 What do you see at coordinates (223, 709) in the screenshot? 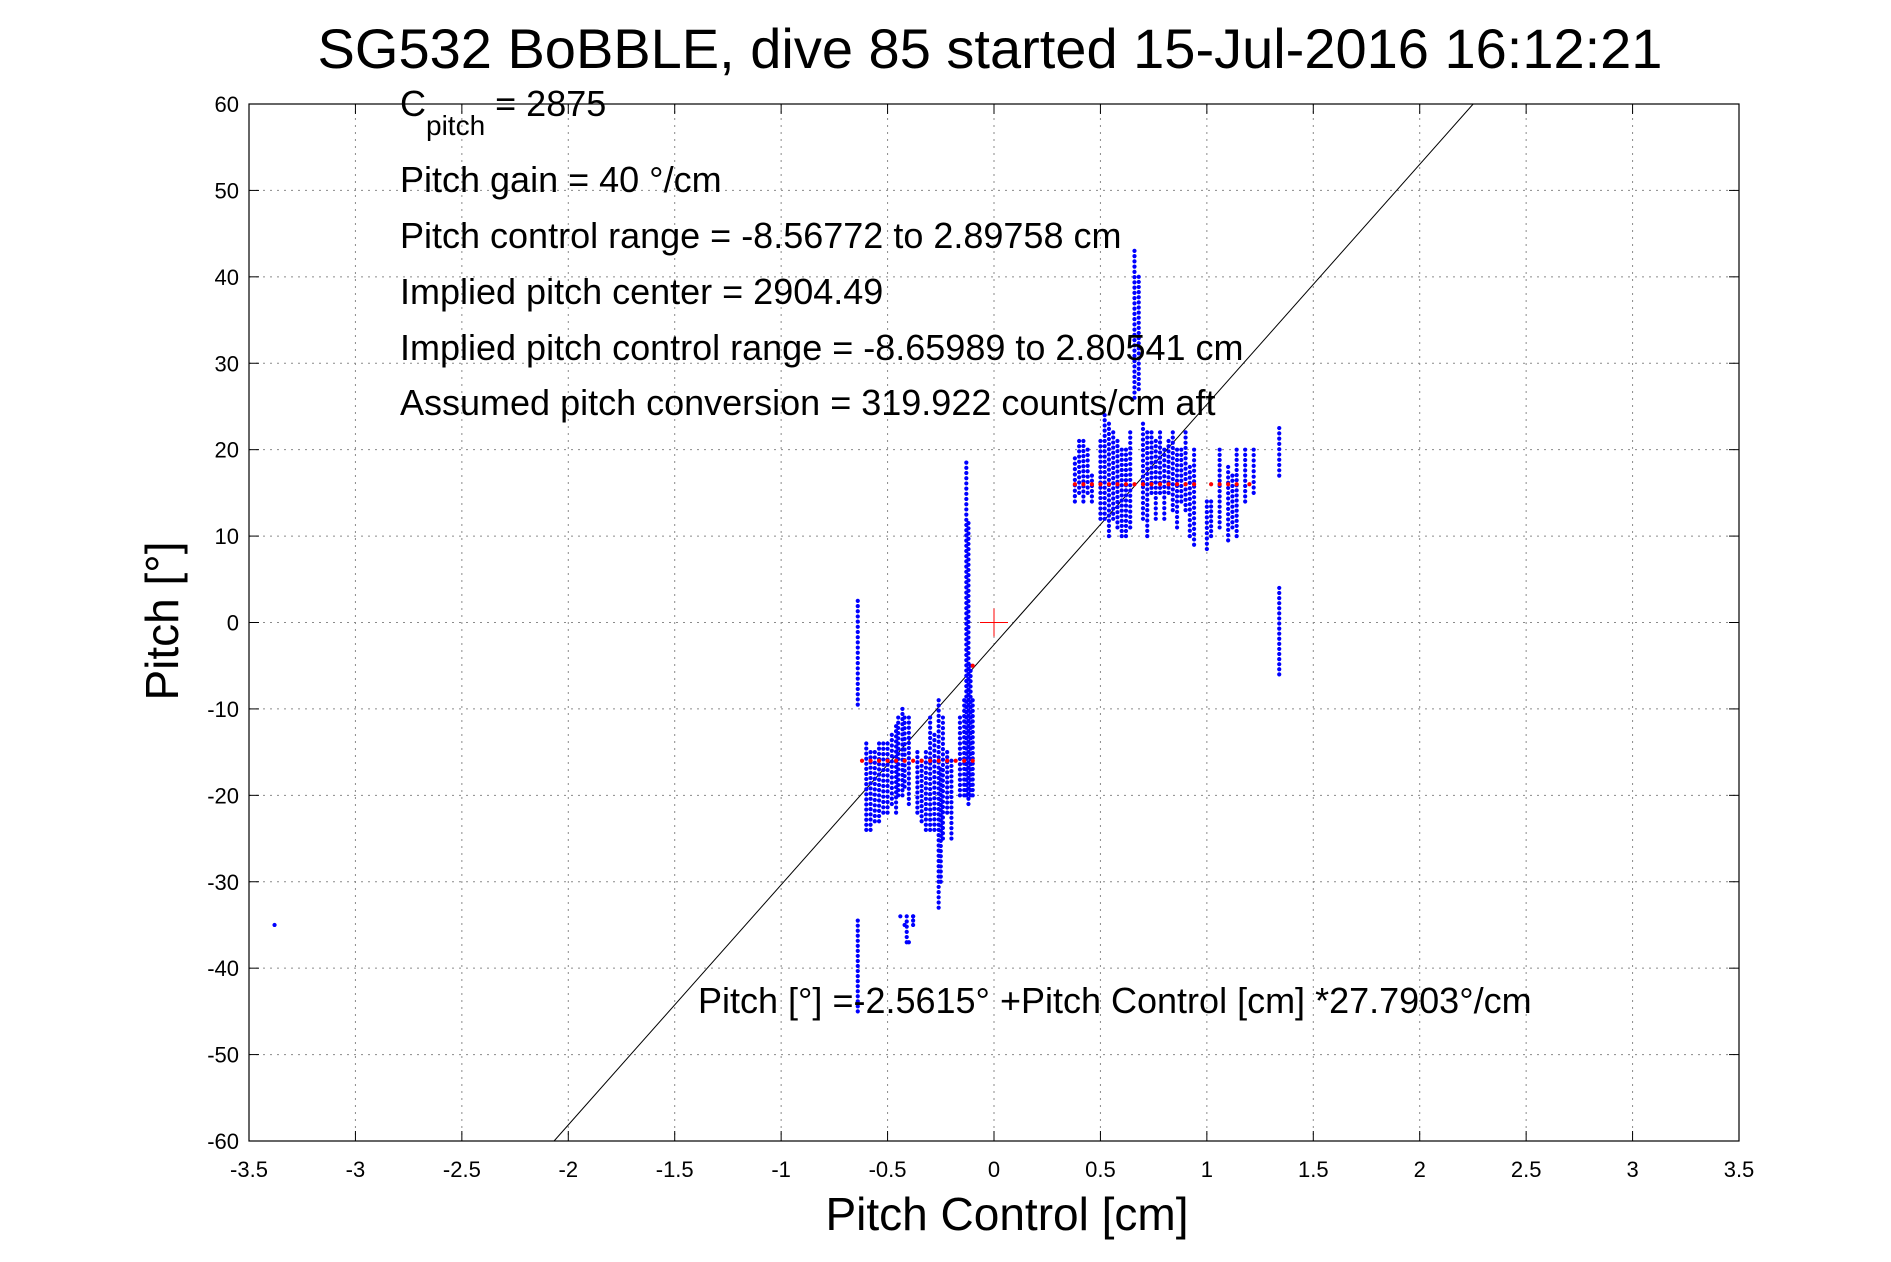
I see `y-tick-label: -10` at bounding box center [223, 709].